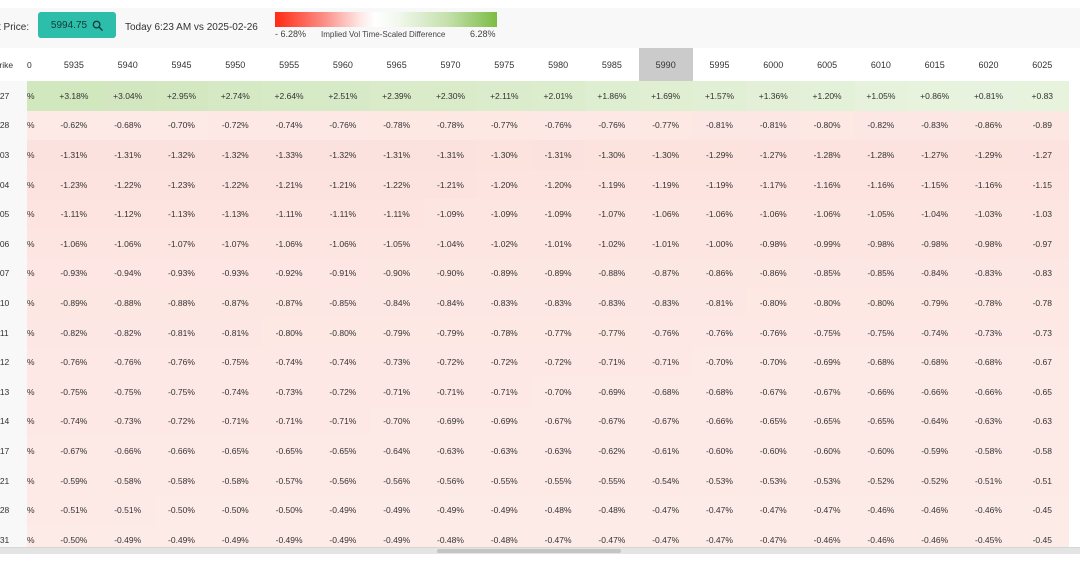 This screenshot has height=566, width=1080. What do you see at coordinates (827, 96) in the screenshot?
I see `heatmap-cell: +1.20%` at bounding box center [827, 96].